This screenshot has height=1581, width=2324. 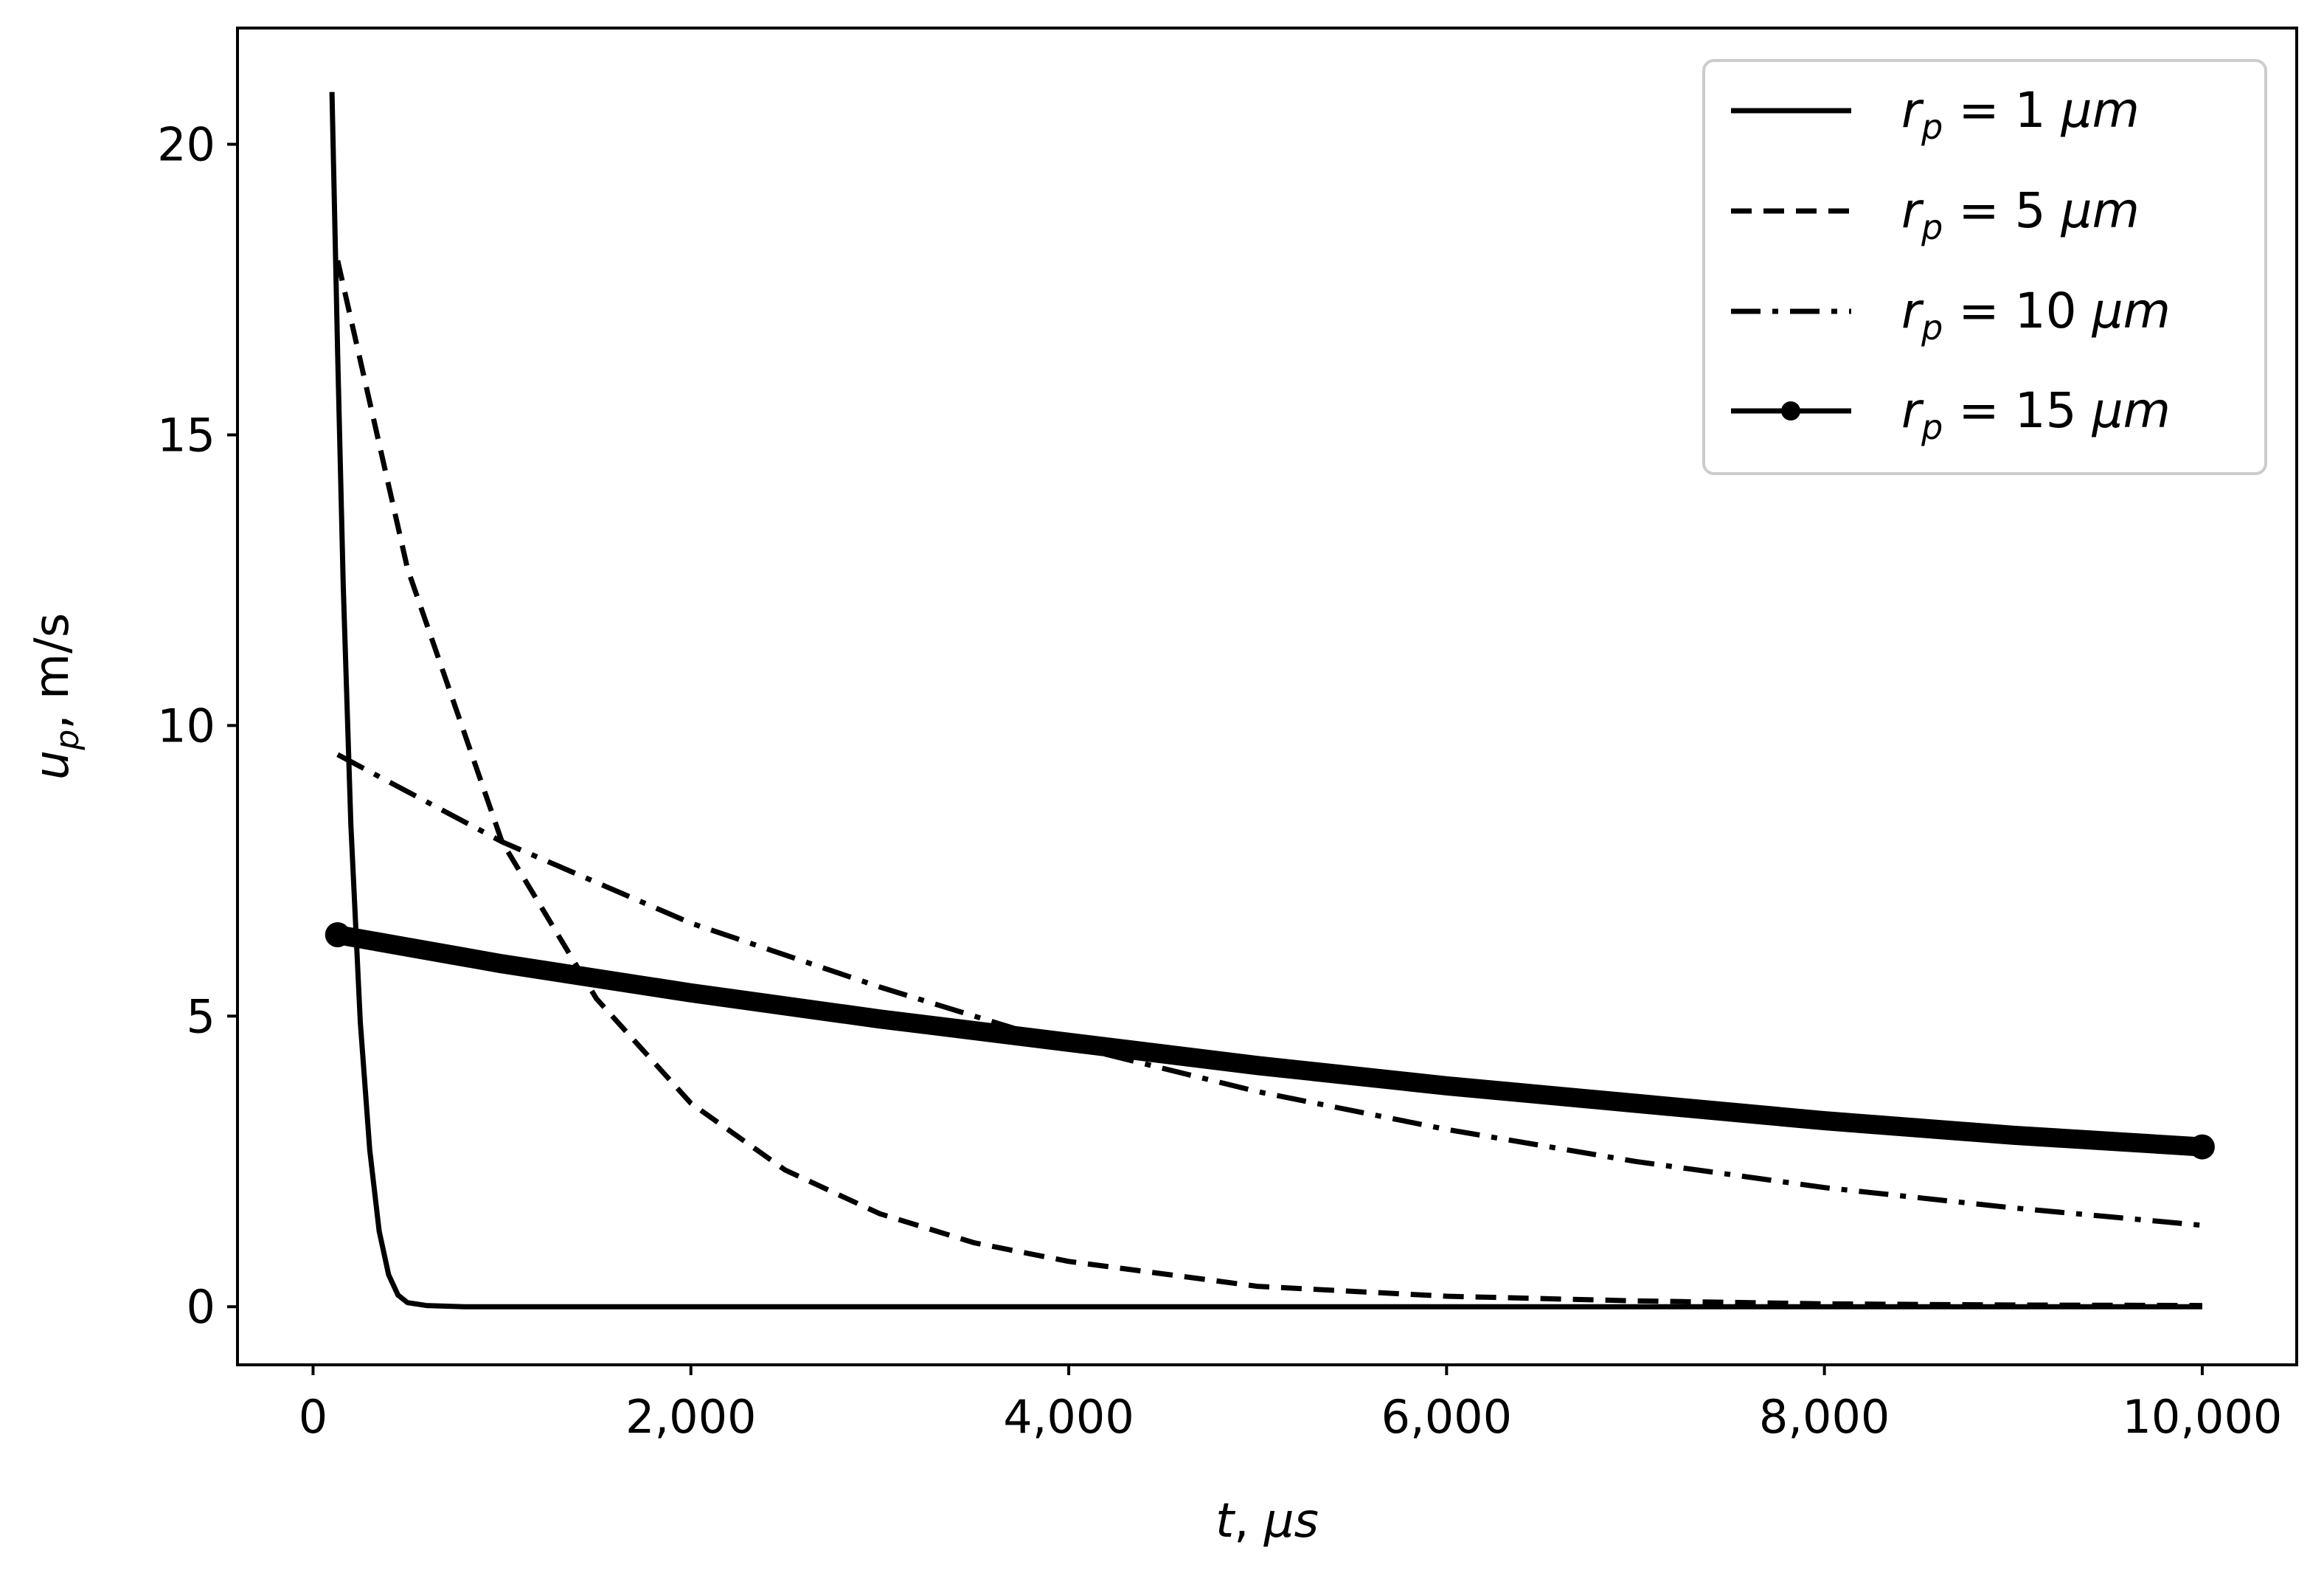 I want to click on x-tick-label: 10,000, so click(x=2202, y=1417).